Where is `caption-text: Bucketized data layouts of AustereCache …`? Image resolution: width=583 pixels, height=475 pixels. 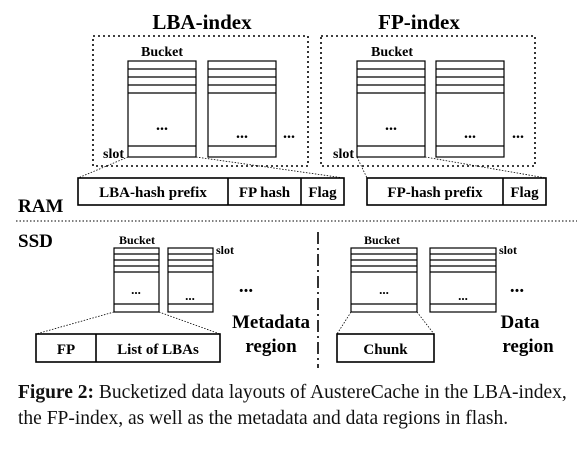
caption-text: Bucketized data layouts of AustereCache … is located at coordinates (292, 405).